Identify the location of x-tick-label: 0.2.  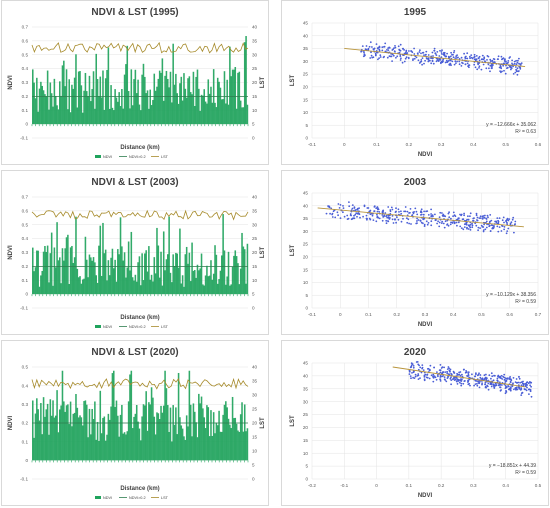
(397, 314).